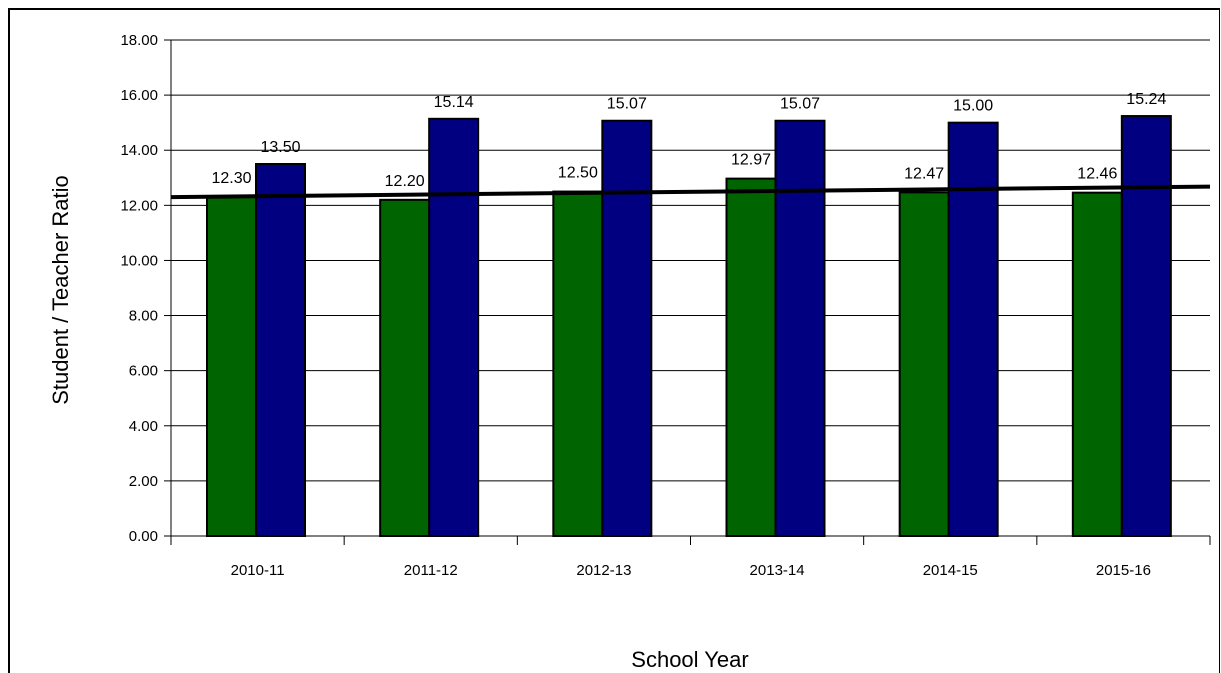  Describe the element at coordinates (143, 316) in the screenshot. I see `y-tick-label: 8.00` at that location.